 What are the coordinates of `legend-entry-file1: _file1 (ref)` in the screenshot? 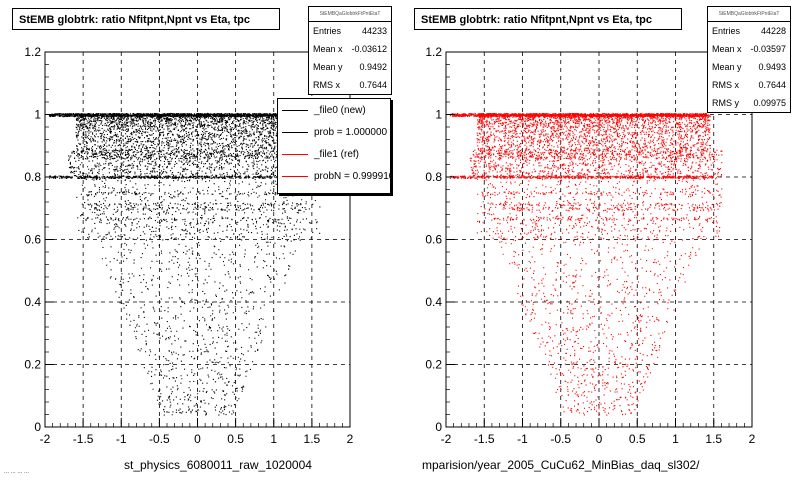 It's located at (334, 154).